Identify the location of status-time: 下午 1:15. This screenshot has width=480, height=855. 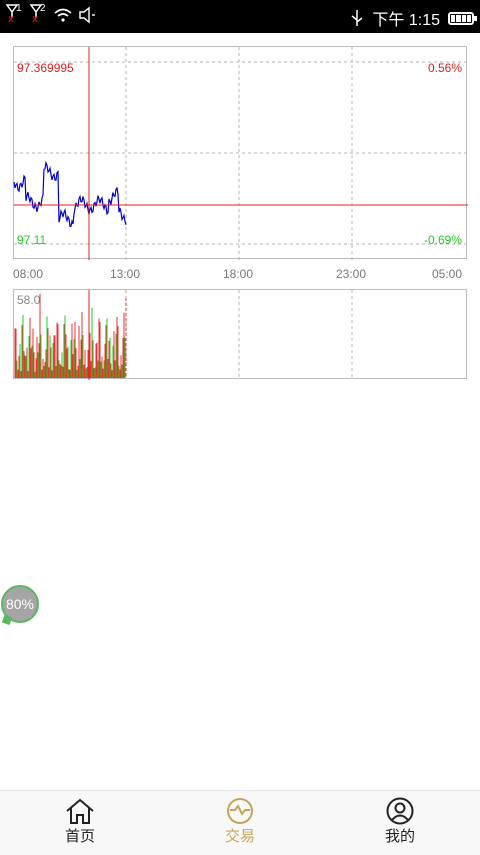
(406, 20).